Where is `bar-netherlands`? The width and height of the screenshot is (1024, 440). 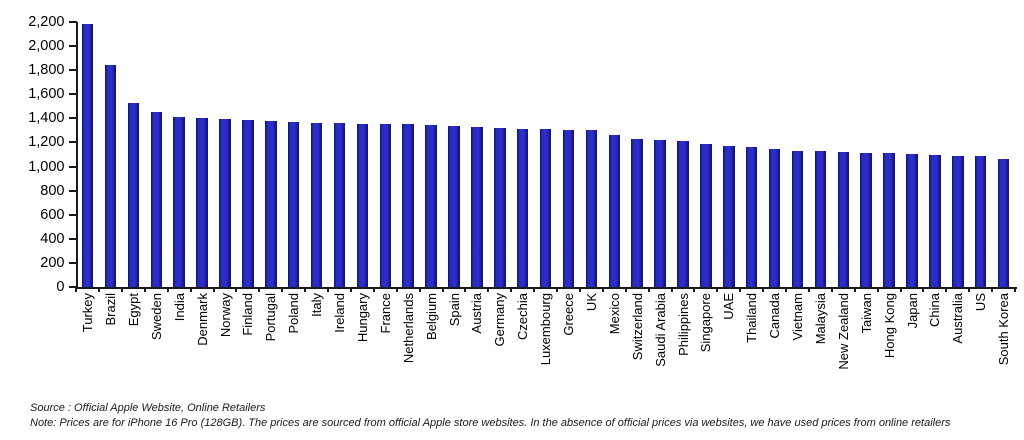 bar-netherlands is located at coordinates (408, 205).